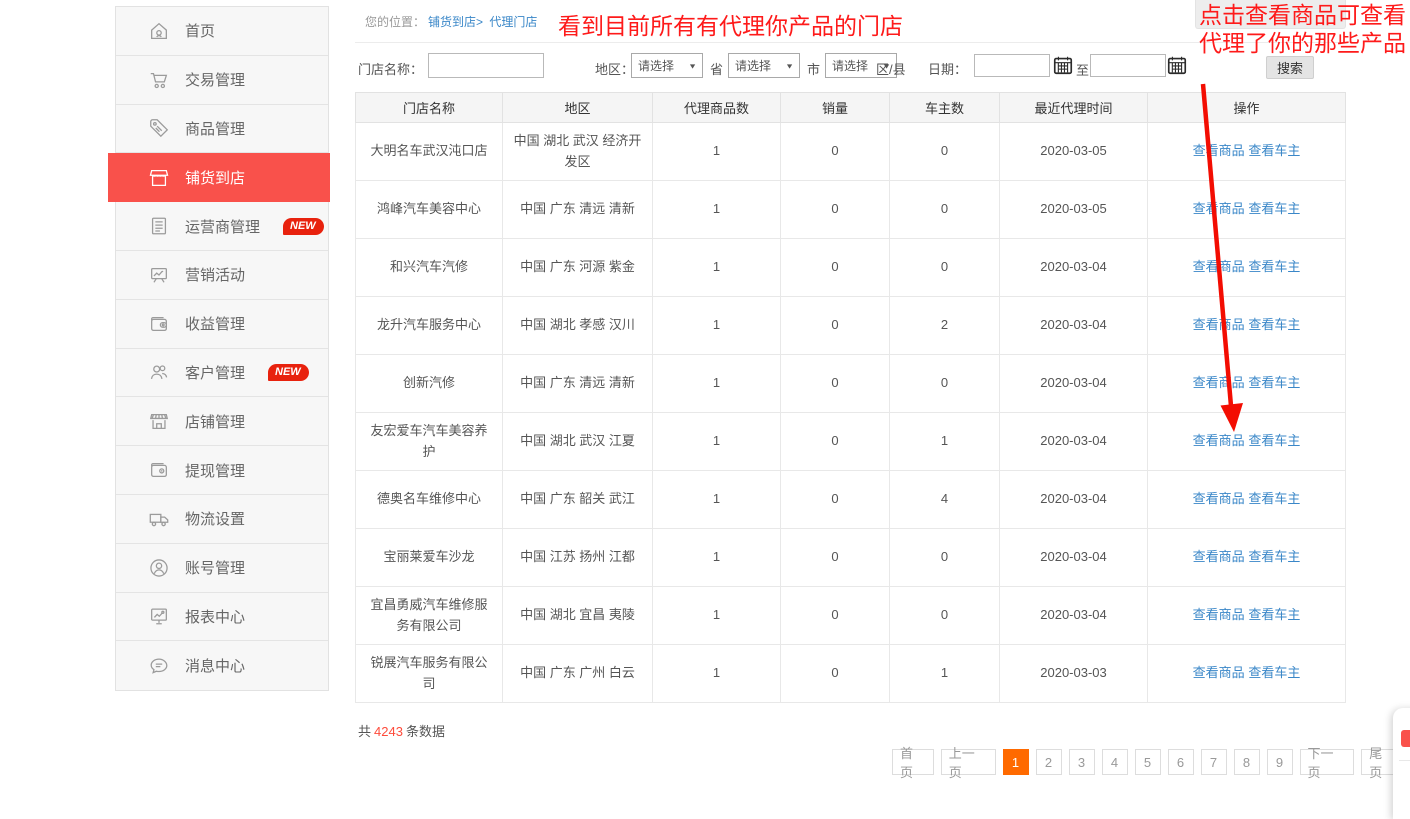 Image resolution: width=1410 pixels, height=819 pixels. Describe the element at coordinates (1180, 762) in the screenshot. I see `page-6: 6` at that location.